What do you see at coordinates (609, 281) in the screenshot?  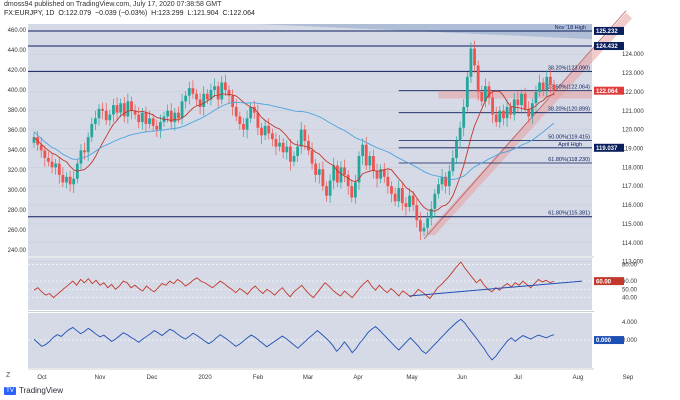 I see `rsi-current-tag-bg` at bounding box center [609, 281].